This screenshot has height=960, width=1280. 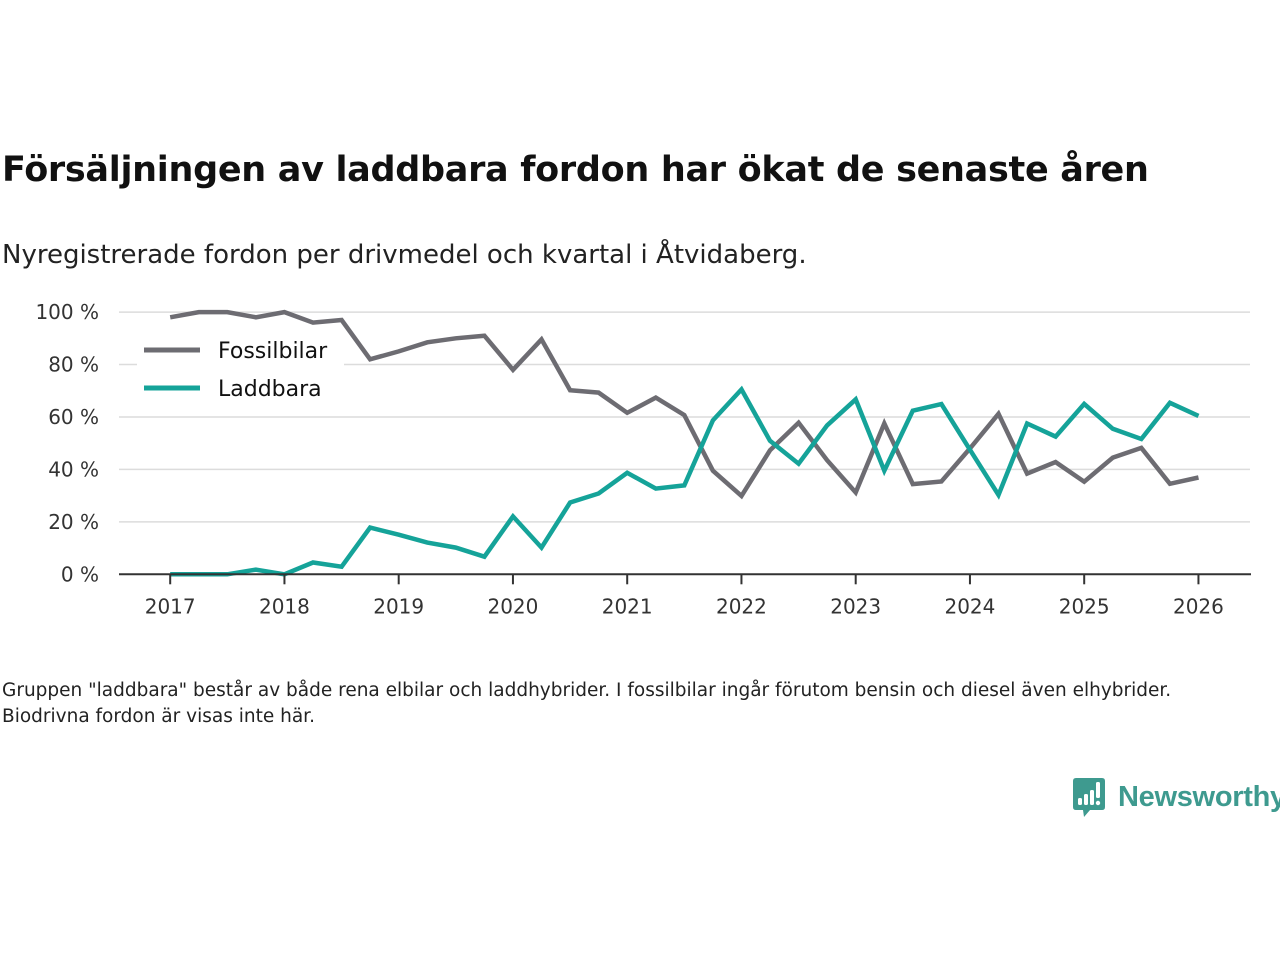 What do you see at coordinates (284, 606) in the screenshot?
I see `x-tick-label: 2018` at bounding box center [284, 606].